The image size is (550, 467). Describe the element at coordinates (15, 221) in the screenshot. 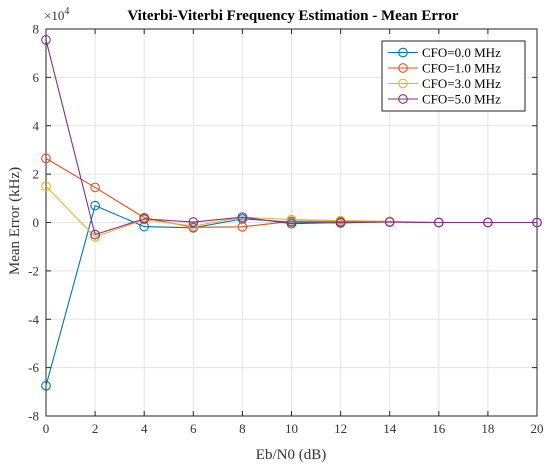

I see `y-axis-label: Mean Error (kHz)` at that location.